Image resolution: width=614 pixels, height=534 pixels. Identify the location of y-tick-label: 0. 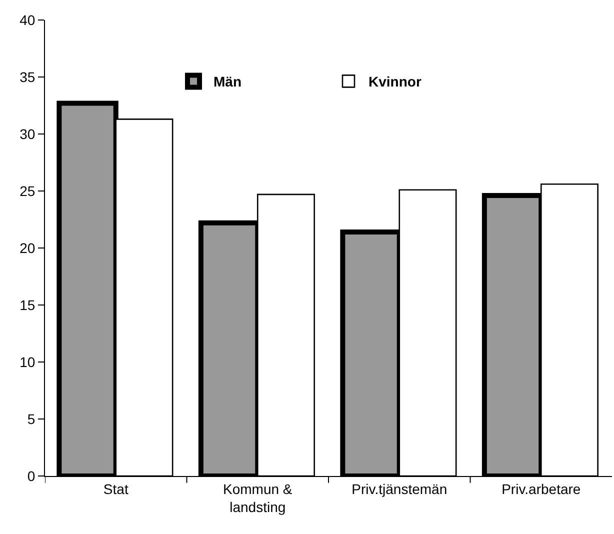
(31, 476).